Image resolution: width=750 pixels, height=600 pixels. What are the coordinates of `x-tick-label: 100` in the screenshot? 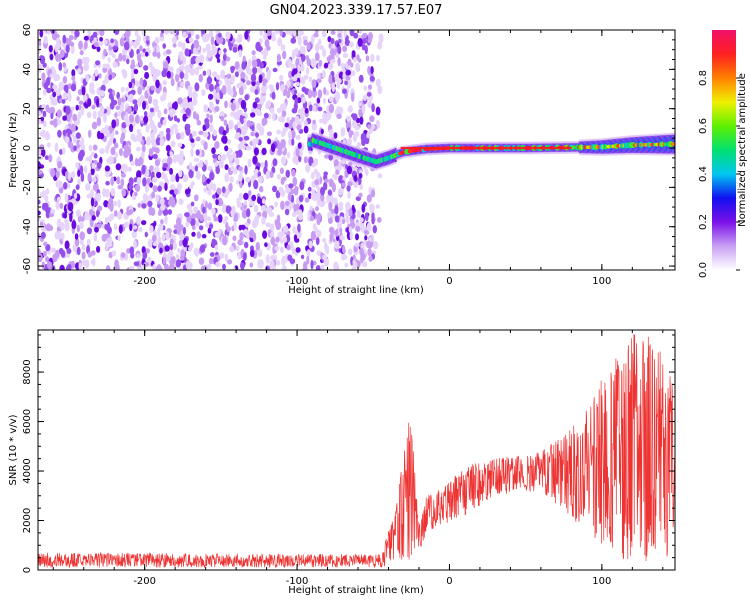 It's located at (601, 581).